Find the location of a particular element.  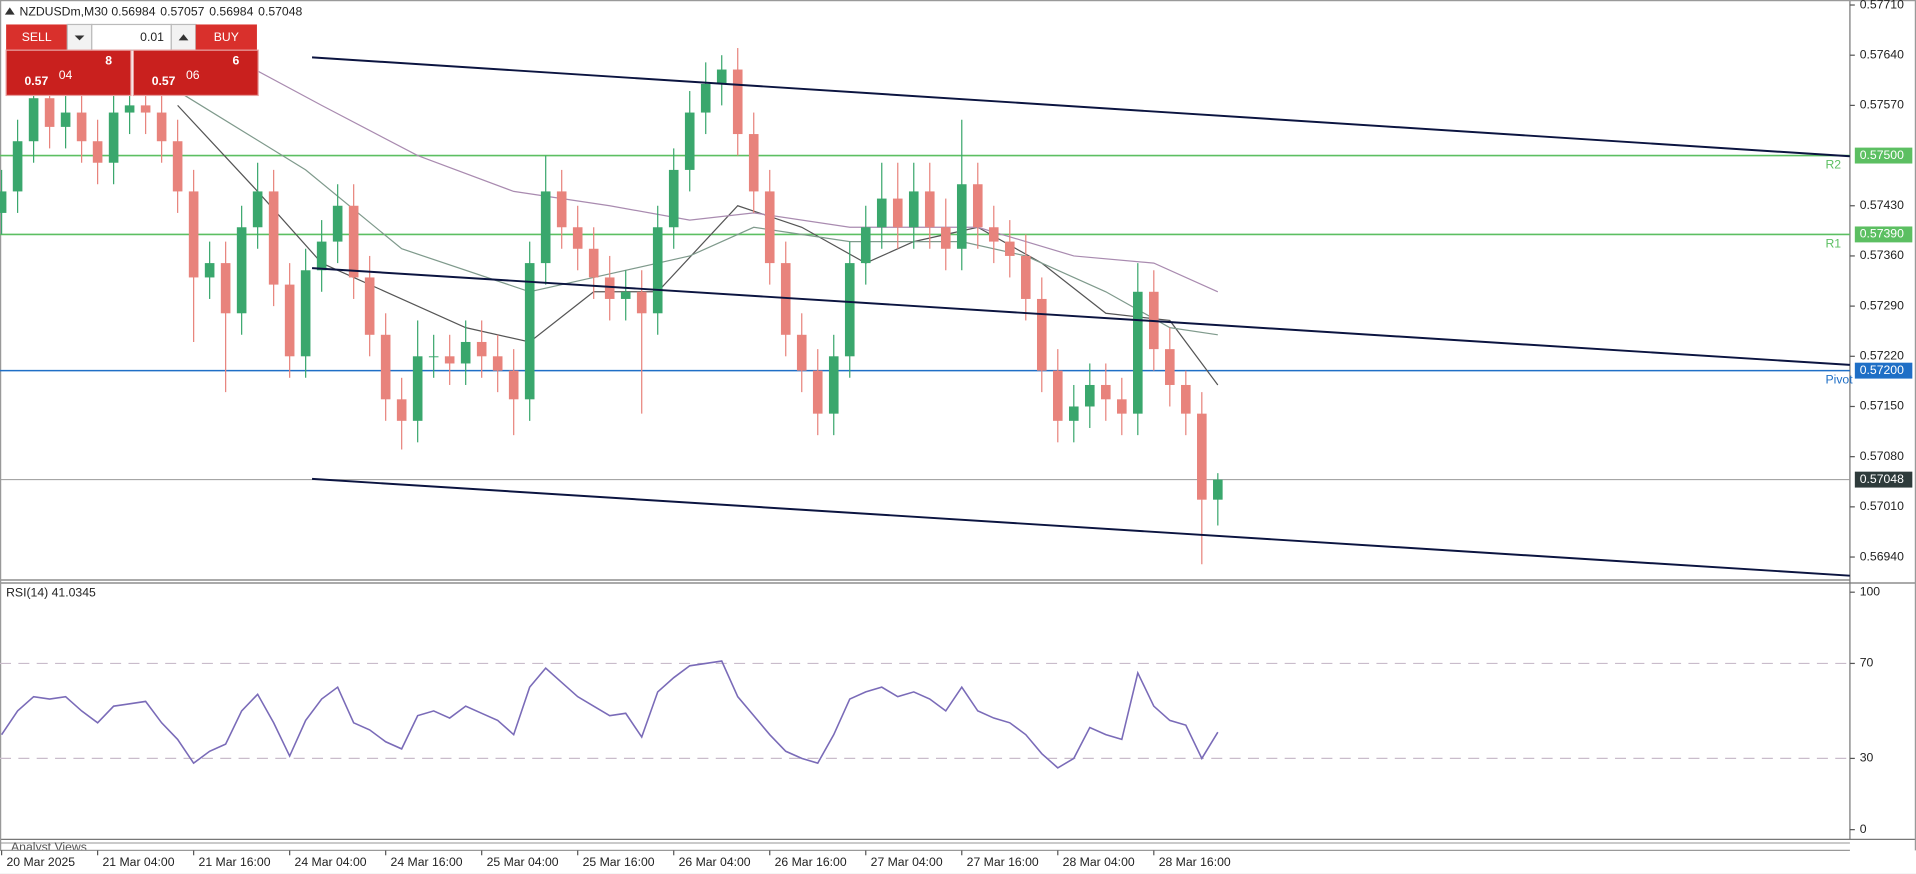

y-tick-label: 0.57220 is located at coordinates (1882, 356).